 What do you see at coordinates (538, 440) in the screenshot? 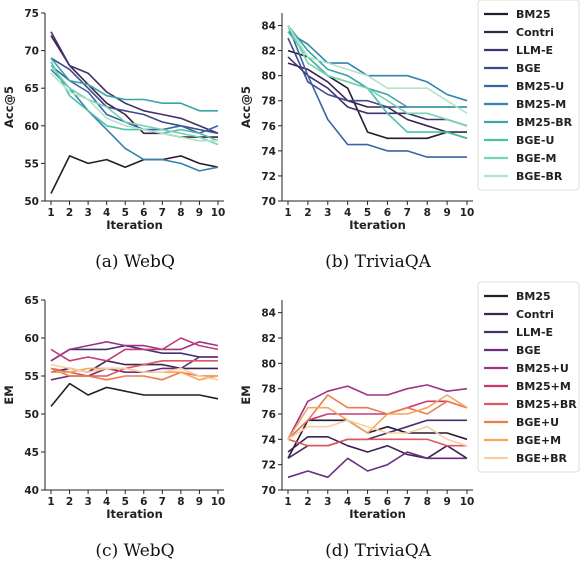
I see `legend-entry: BGE+M` at bounding box center [538, 440].